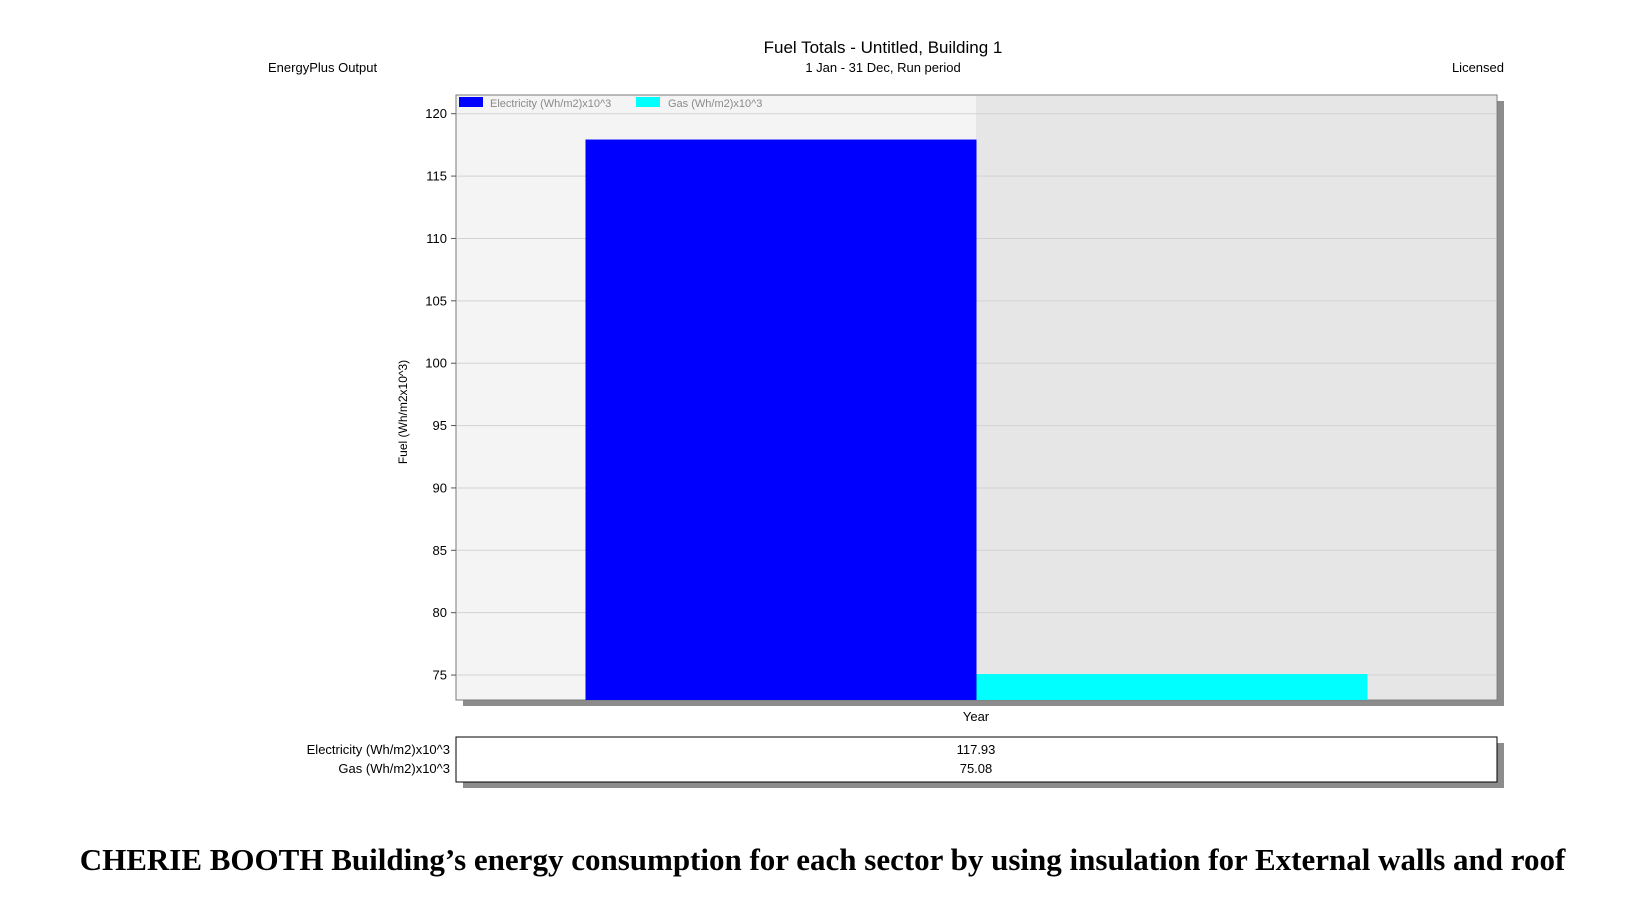  Describe the element at coordinates (976, 759) in the screenshot. I see `data-table-box` at that location.